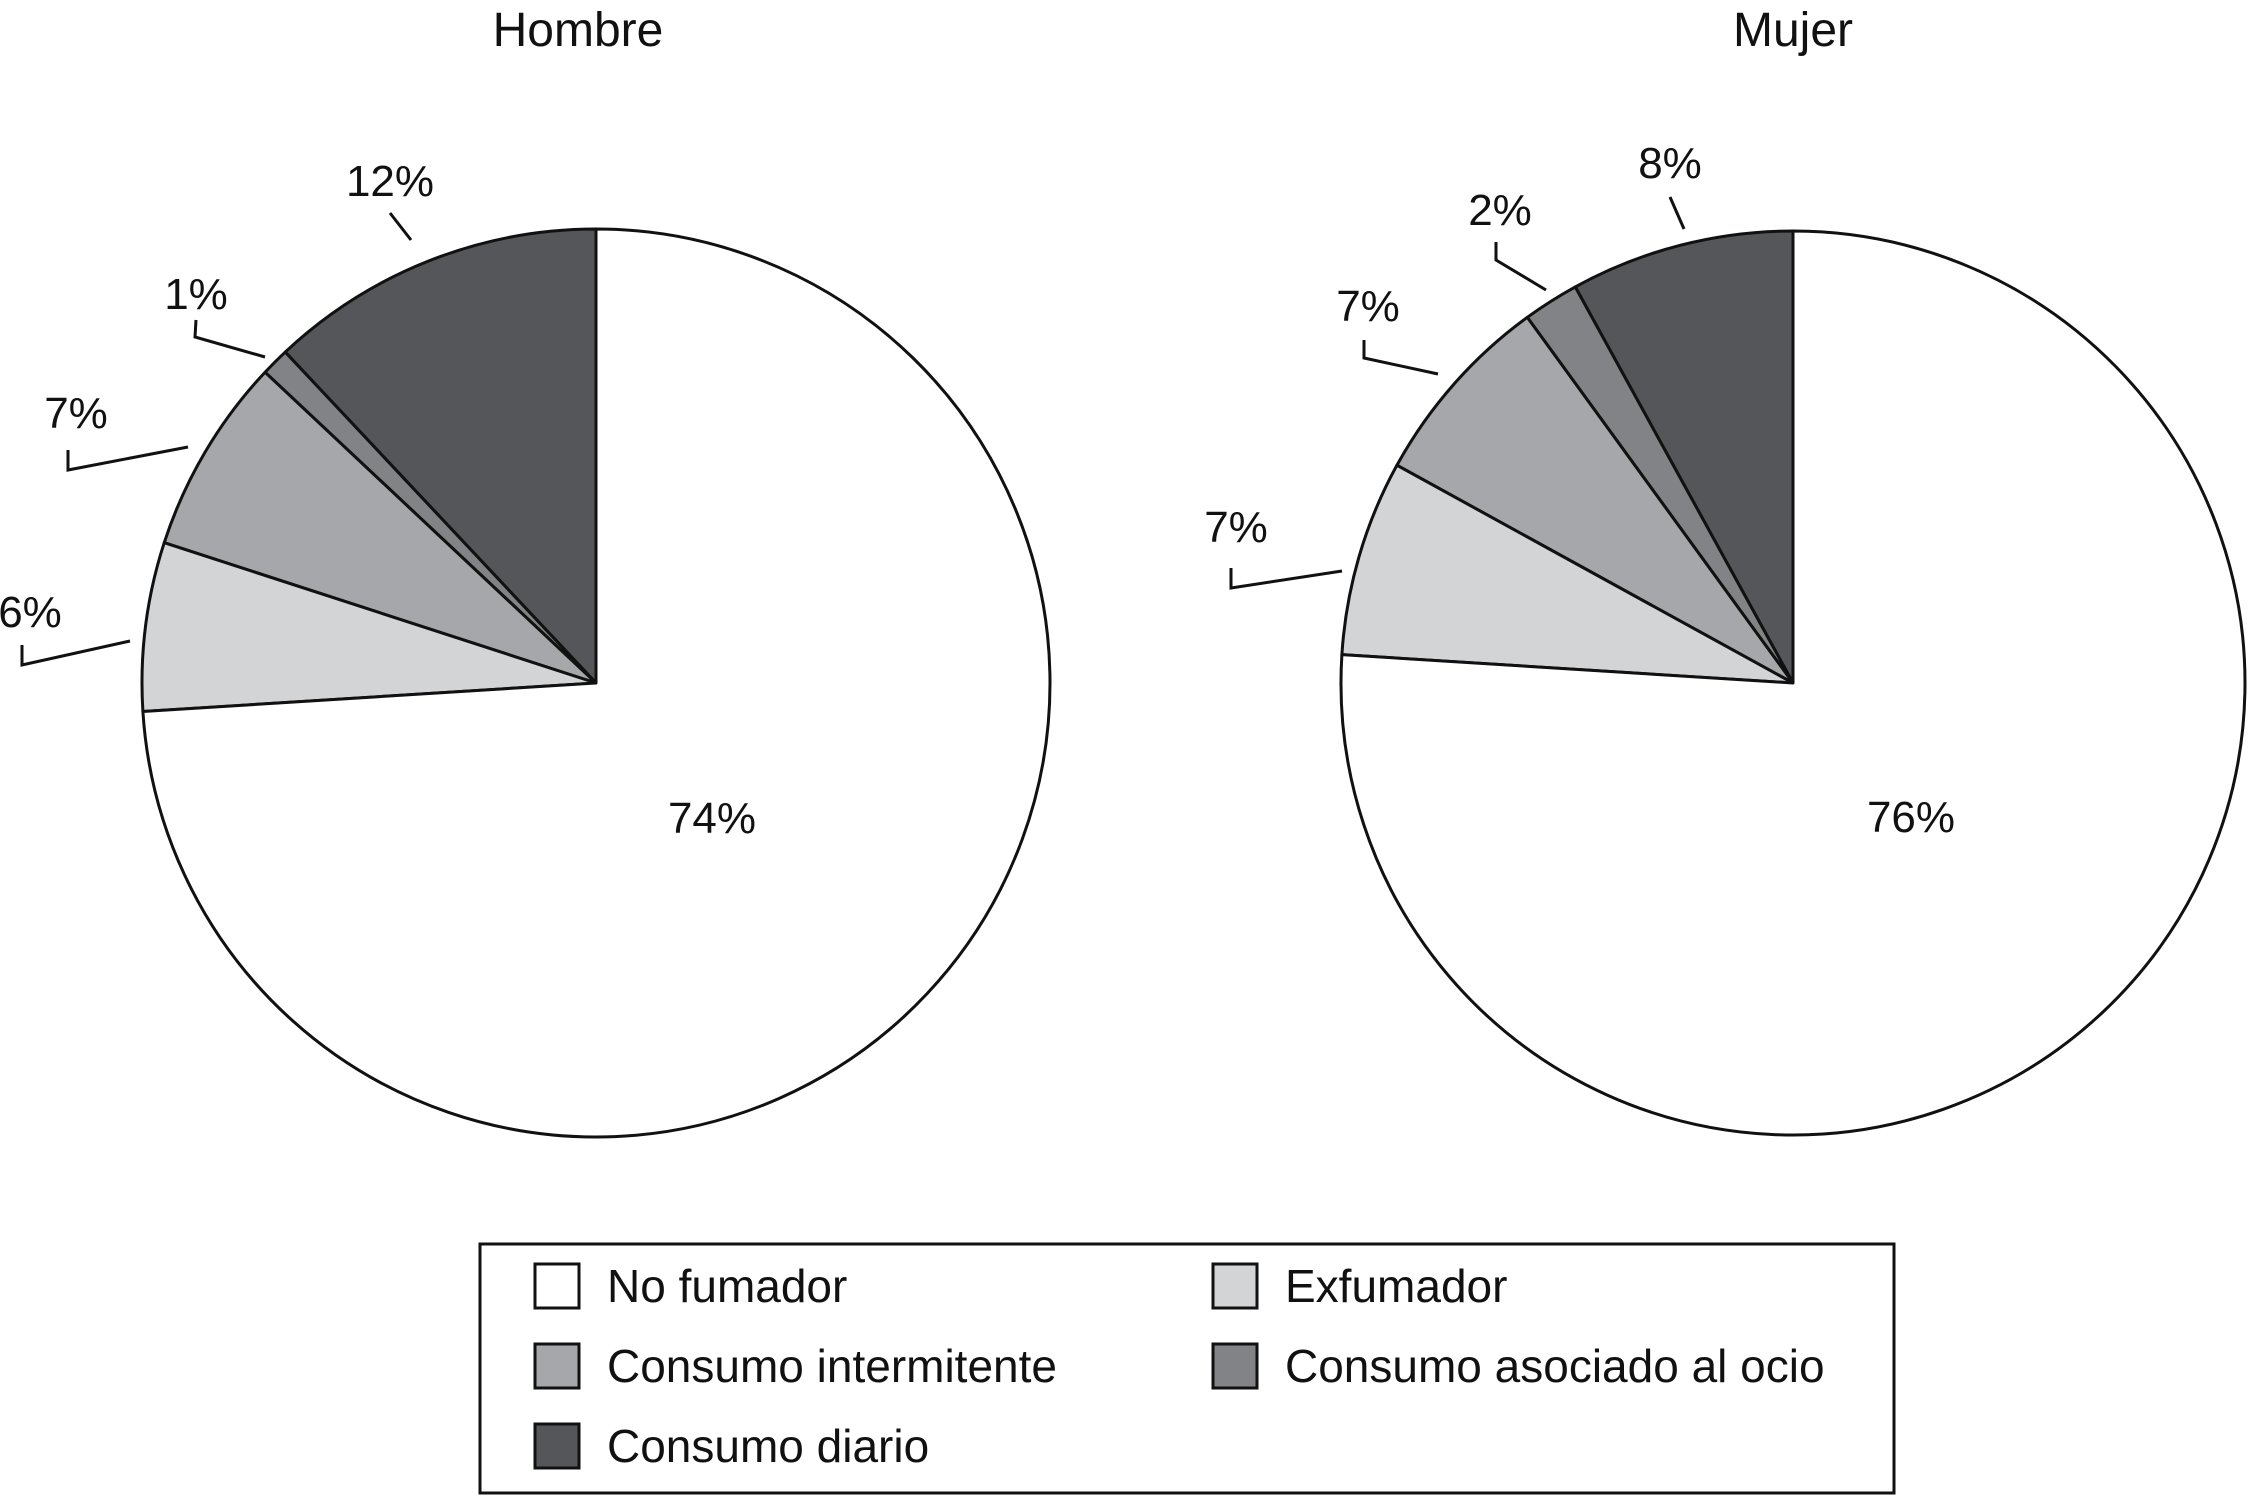 The width and height of the screenshot is (2250, 1501). I want to click on legend-label-consumo-diario: Consumo diario, so click(768, 1446).